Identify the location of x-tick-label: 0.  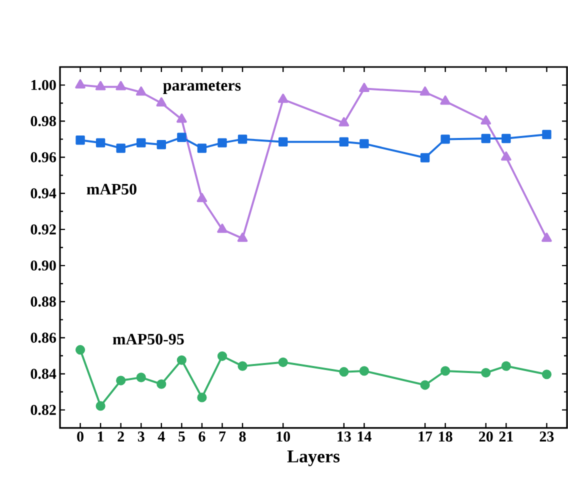
(80, 437).